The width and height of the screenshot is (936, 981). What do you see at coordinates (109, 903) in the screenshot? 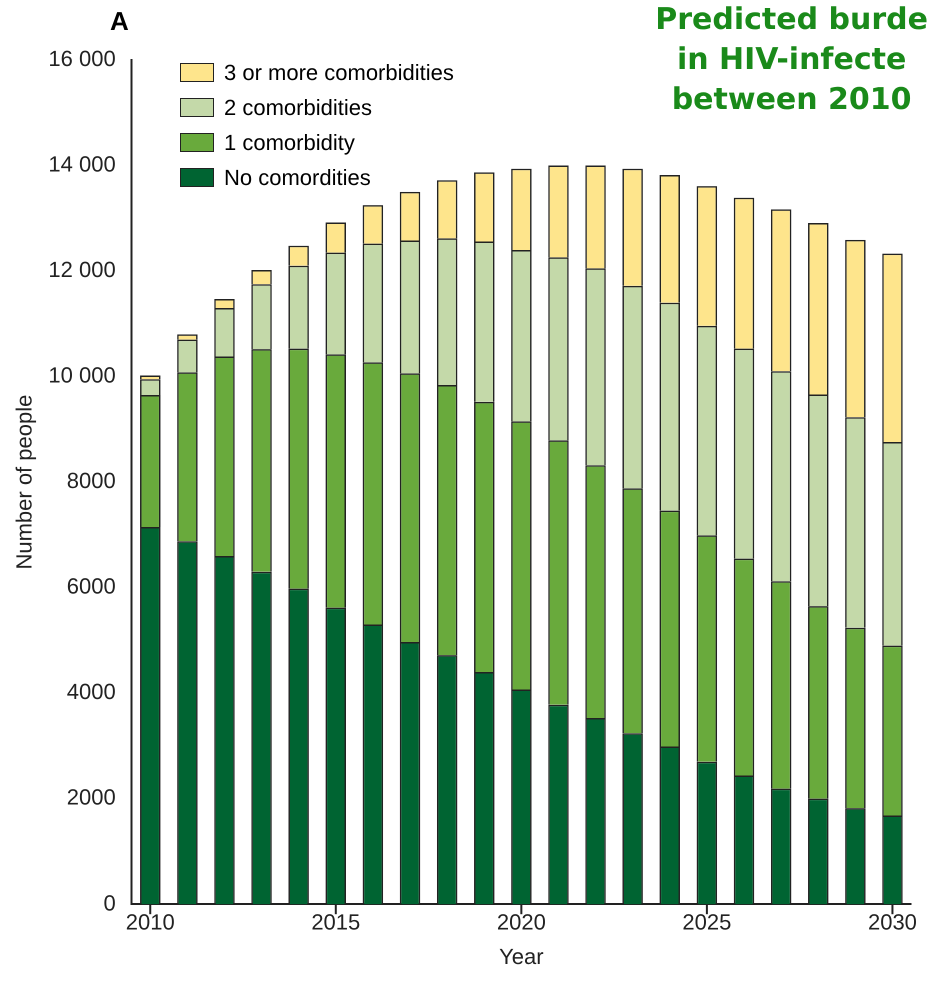
I see `y-tick-label: 0` at bounding box center [109, 903].